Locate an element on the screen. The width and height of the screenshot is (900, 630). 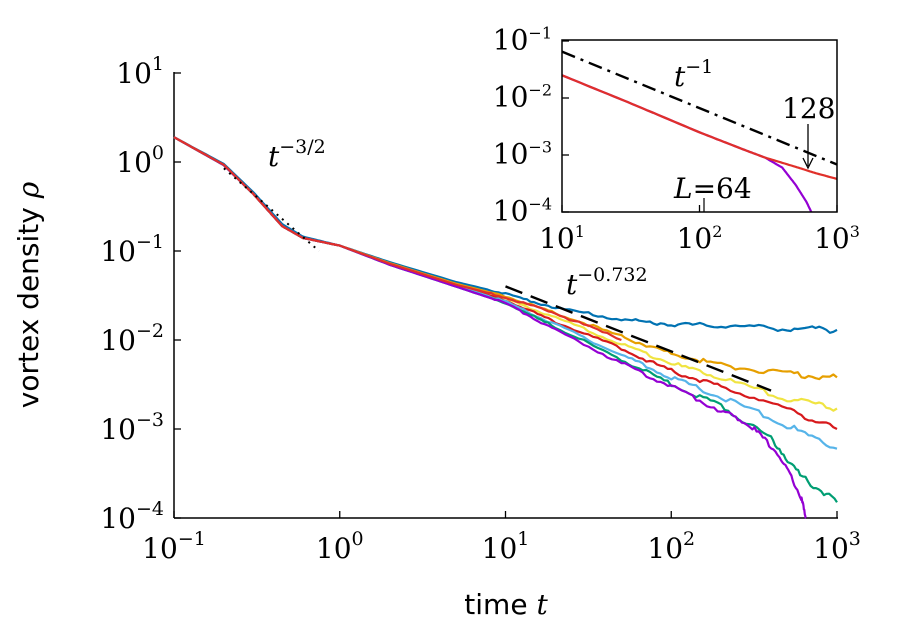
inset-y-tick-label-0: 10⁻¹ is located at coordinates (522, 39).